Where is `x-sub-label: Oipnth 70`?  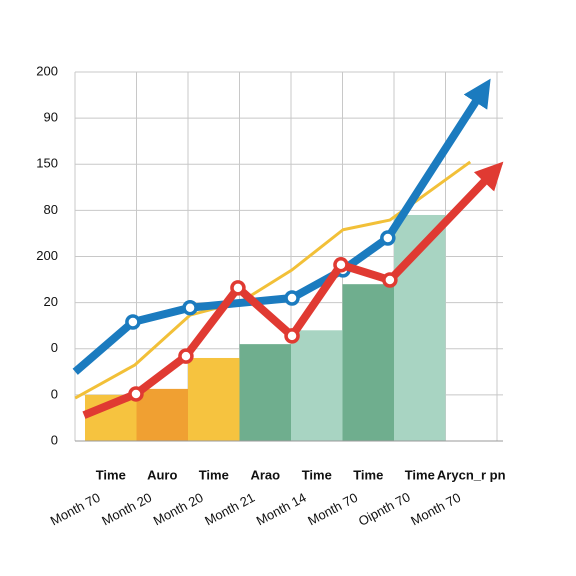 x-sub-label: Oipnth 70 is located at coordinates (384, 509).